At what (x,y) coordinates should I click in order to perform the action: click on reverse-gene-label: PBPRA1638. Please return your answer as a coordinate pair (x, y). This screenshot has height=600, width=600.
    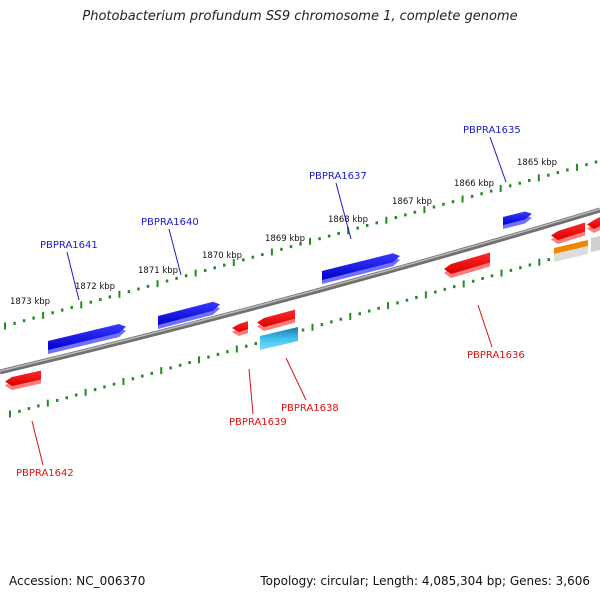
    Looking at the image, I should click on (310, 408).